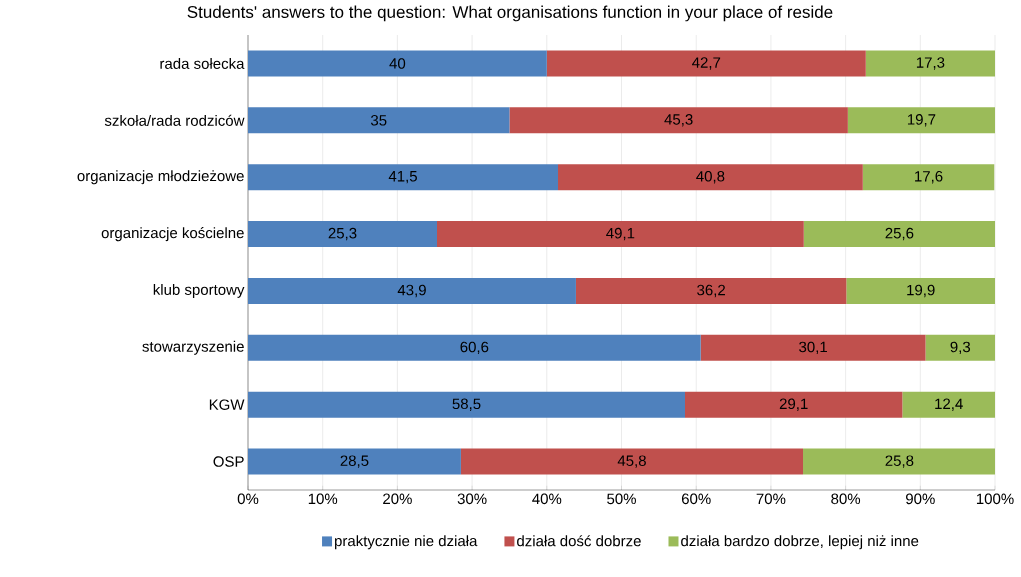  I want to click on data-label: 60,6, so click(474, 348).